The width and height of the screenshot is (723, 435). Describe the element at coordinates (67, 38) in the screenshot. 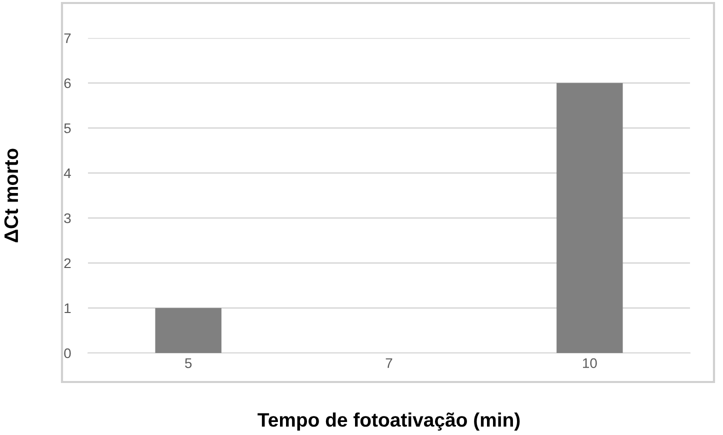

I see `y-tick-label: 7` at that location.